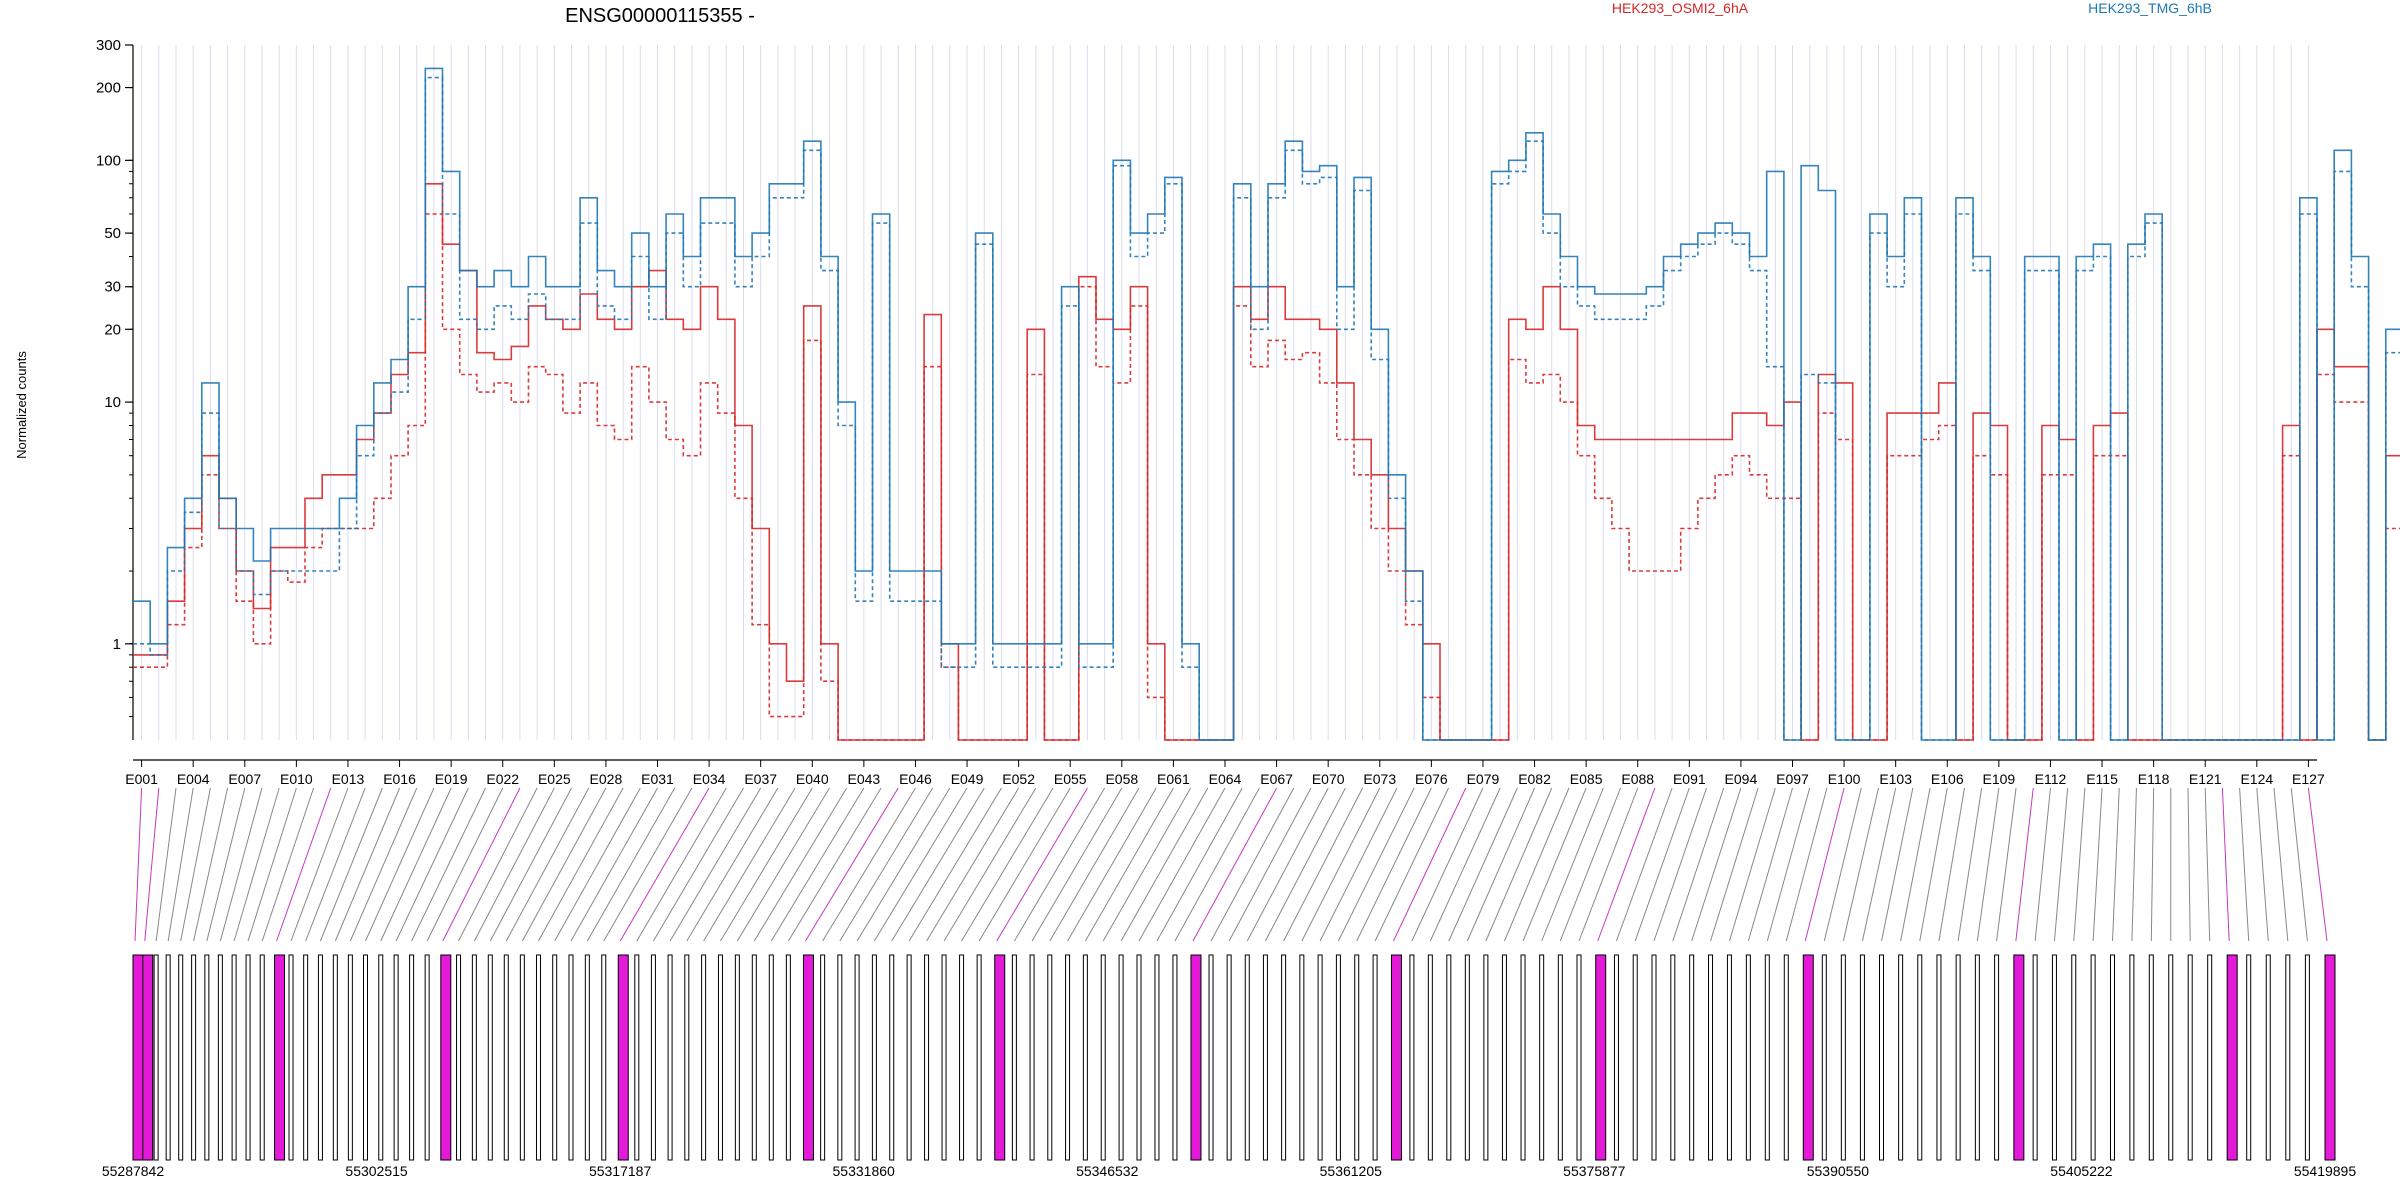 The width and height of the screenshot is (2400, 1200). Describe the element at coordinates (376, 1171) in the screenshot. I see `genomic-tick-label: 55302515` at that location.